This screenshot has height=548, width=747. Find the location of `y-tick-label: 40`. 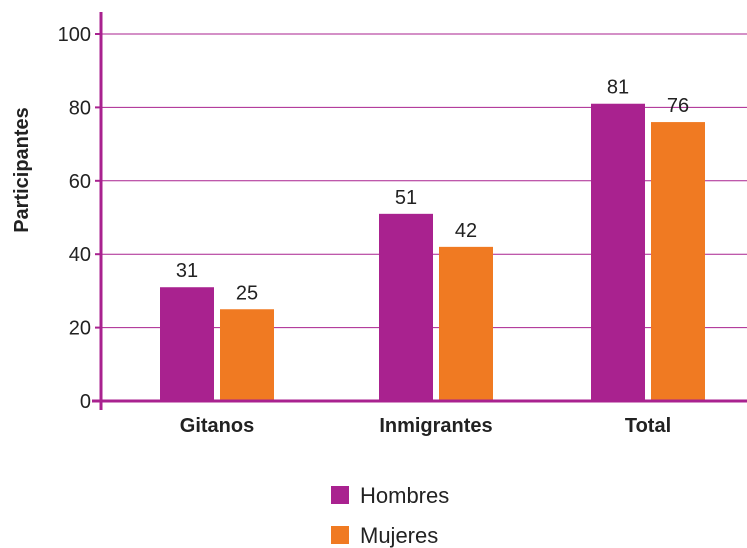

y-tick-label: 40 is located at coordinates (80, 255).